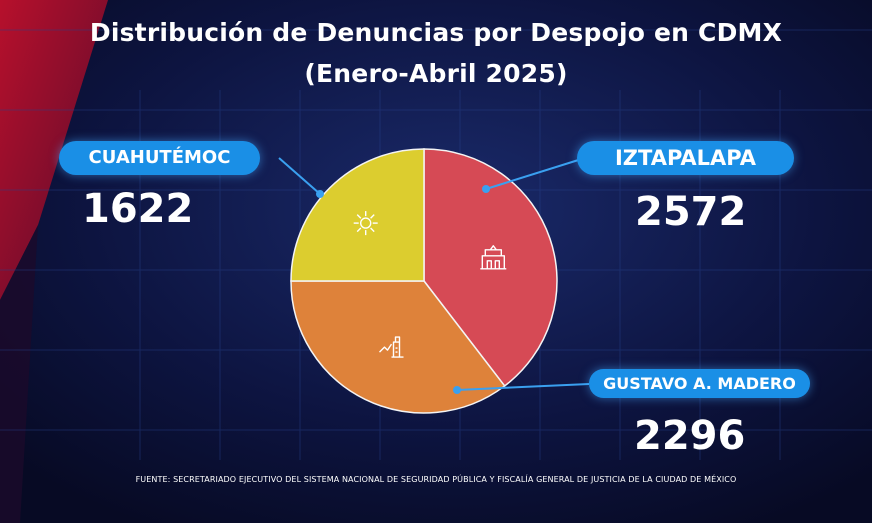 The height and width of the screenshot is (523, 872). I want to click on basilica-icon, so click(391, 347).